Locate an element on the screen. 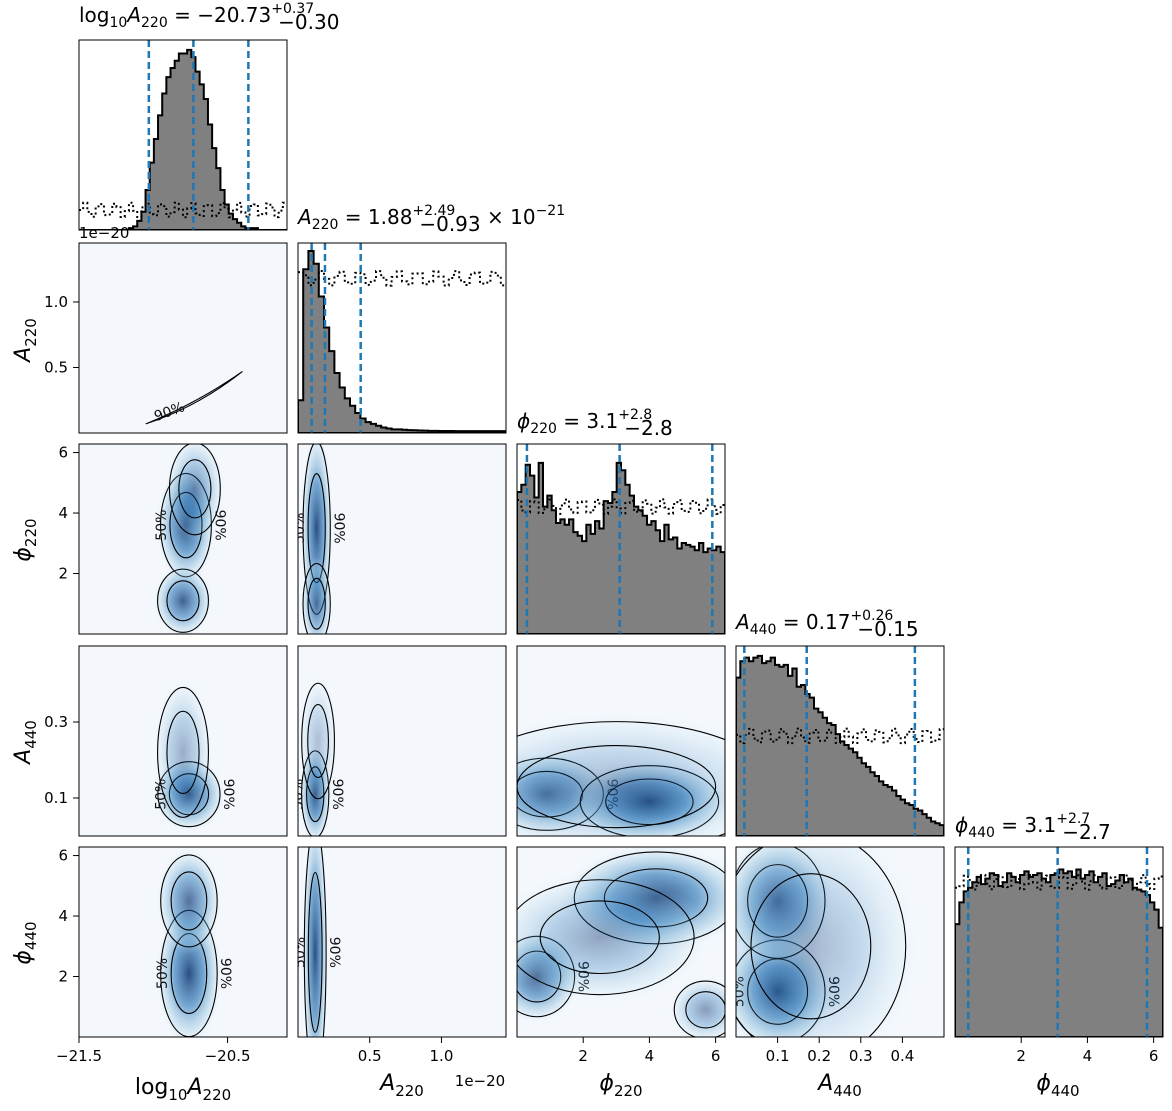  hist-phi440 is located at coordinates (1059, 952).